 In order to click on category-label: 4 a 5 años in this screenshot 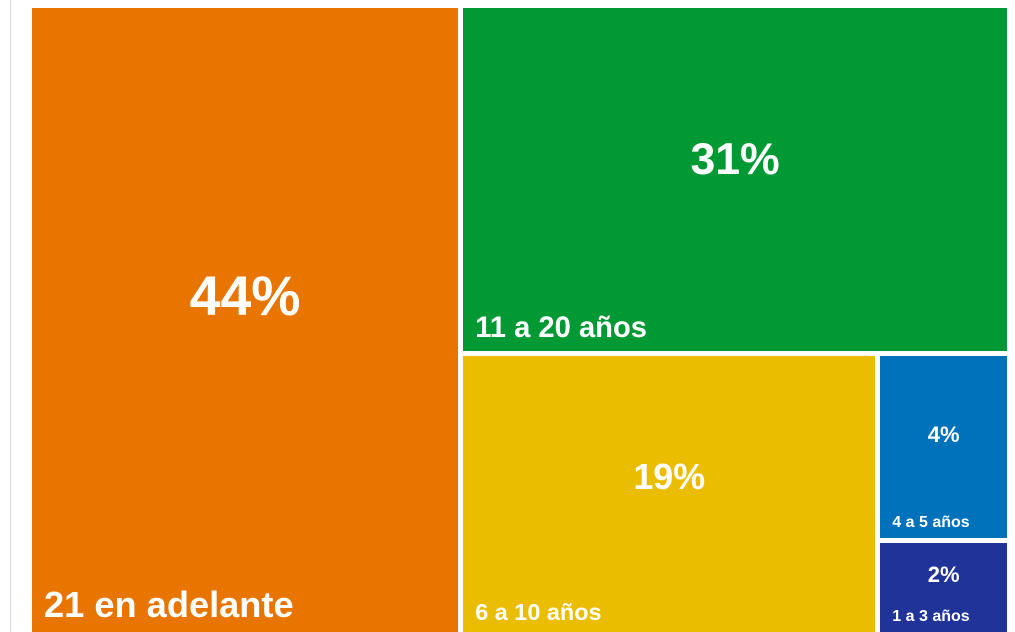, I will do `click(931, 522)`.